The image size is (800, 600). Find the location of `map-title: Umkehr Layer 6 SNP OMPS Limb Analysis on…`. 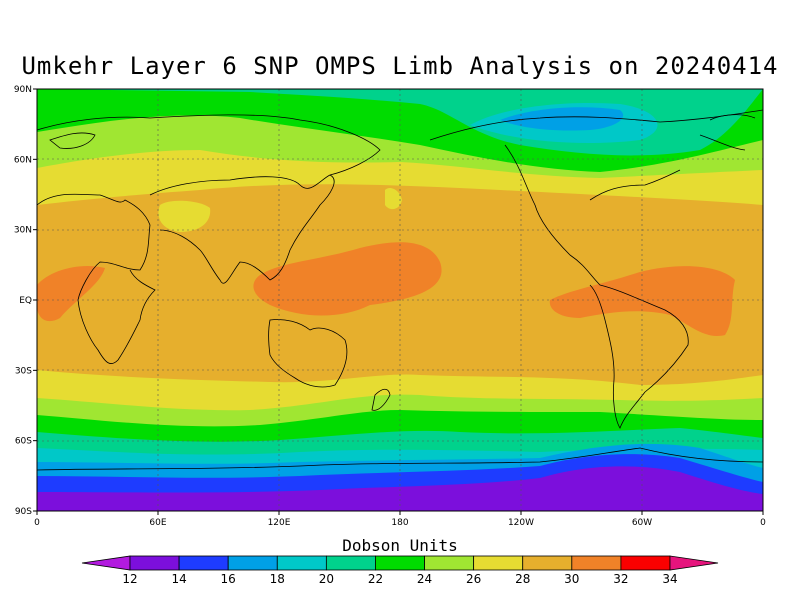

map-title: Umkehr Layer 6 SNP OMPS Limb Analysis on… is located at coordinates (400, 66).